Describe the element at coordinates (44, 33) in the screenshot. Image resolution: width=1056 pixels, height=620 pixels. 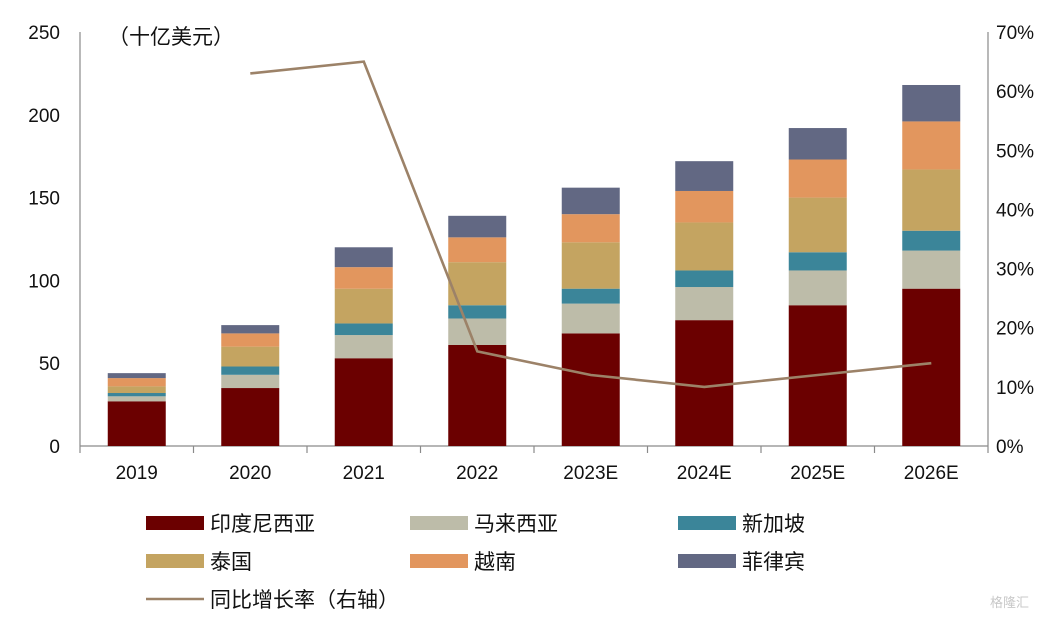
I see `y-left-tick-label: 250` at that location.